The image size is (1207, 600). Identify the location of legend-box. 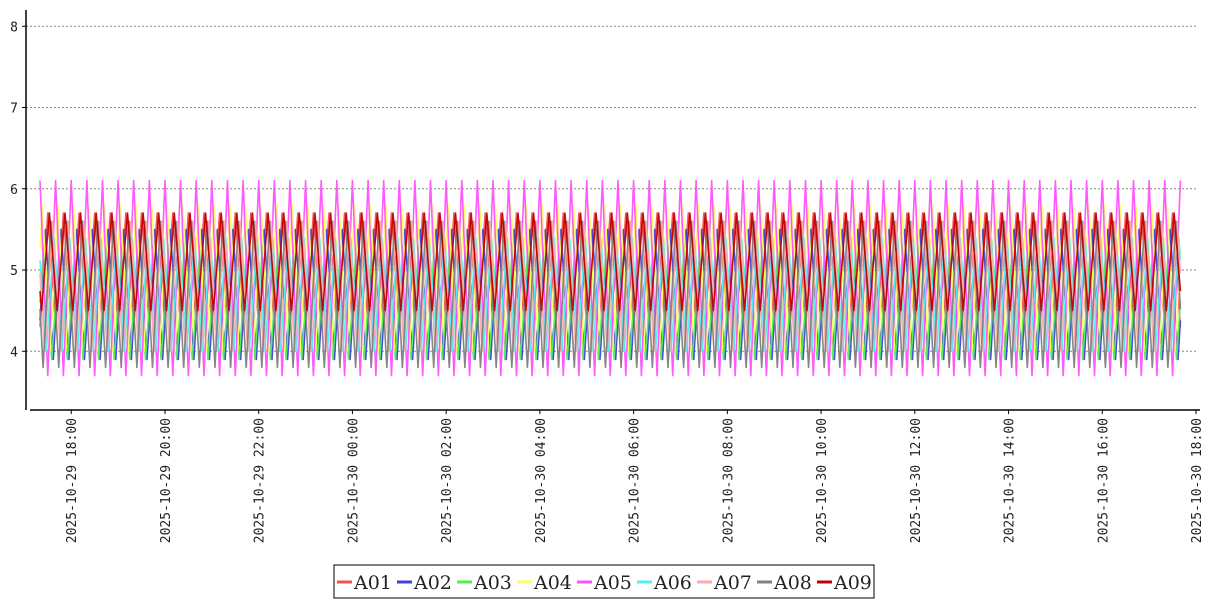
(604, 581).